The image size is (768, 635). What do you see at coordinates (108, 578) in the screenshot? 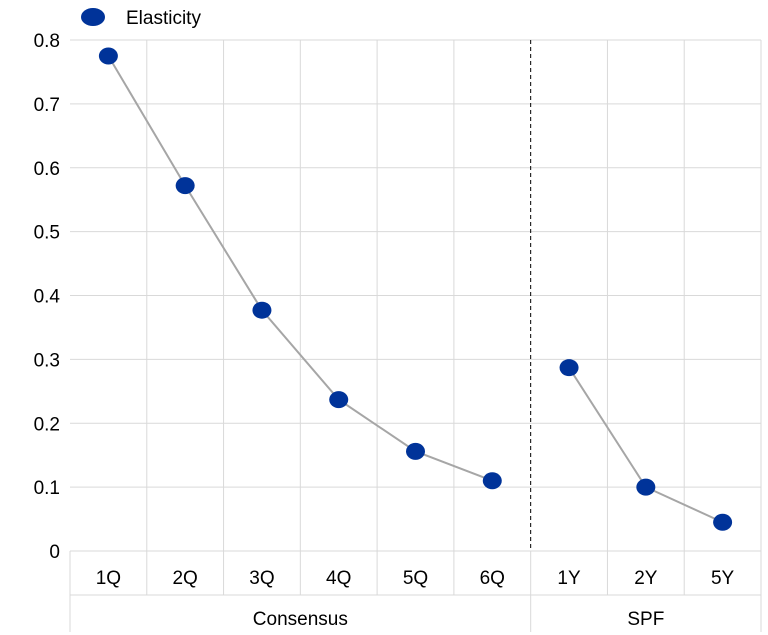
I see `x-tick-label: 1Q` at bounding box center [108, 578].